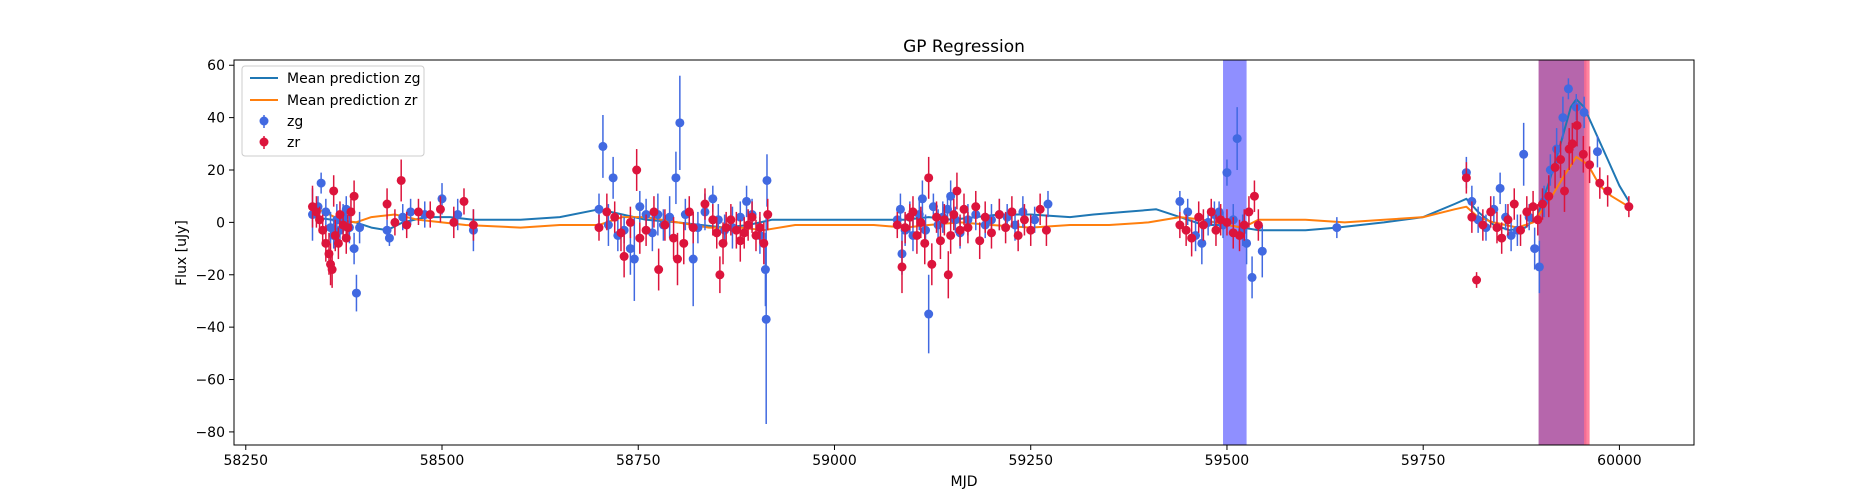  Describe the element at coordinates (333, 111) in the screenshot. I see `legend-box` at that location.